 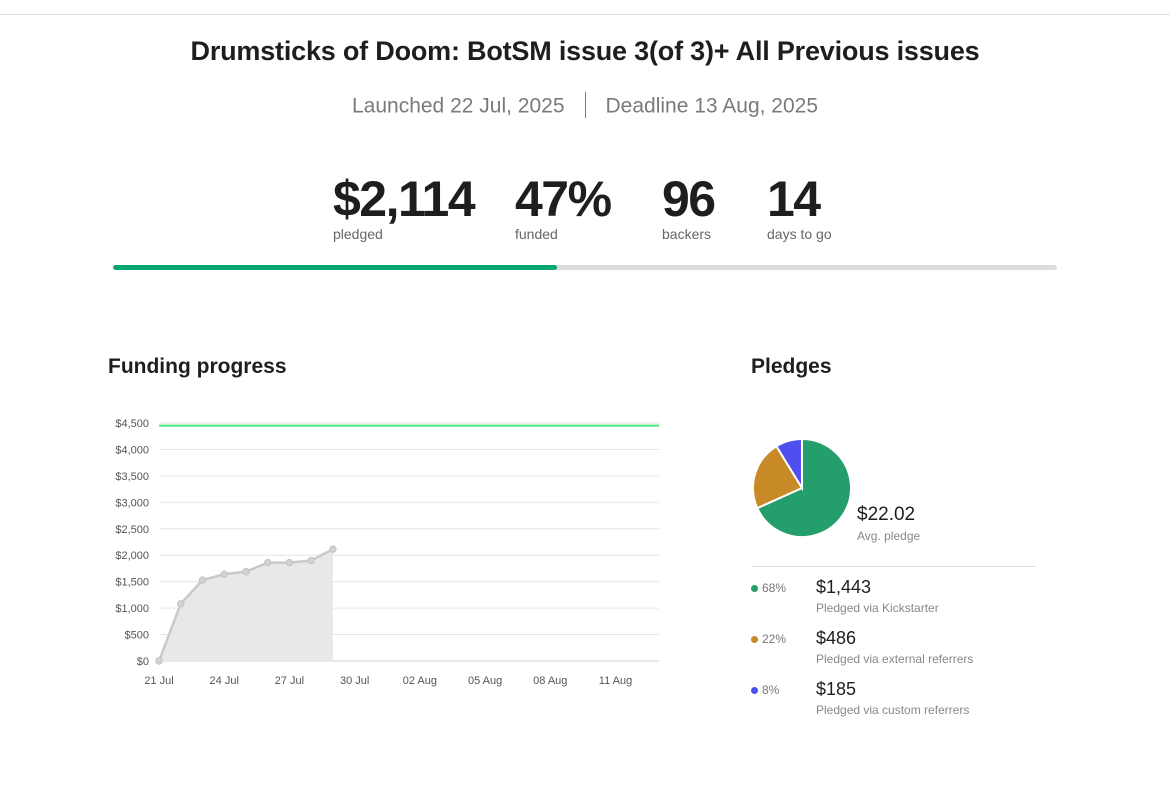 I want to click on x-tick-label: 11 Aug, so click(x=615, y=681).